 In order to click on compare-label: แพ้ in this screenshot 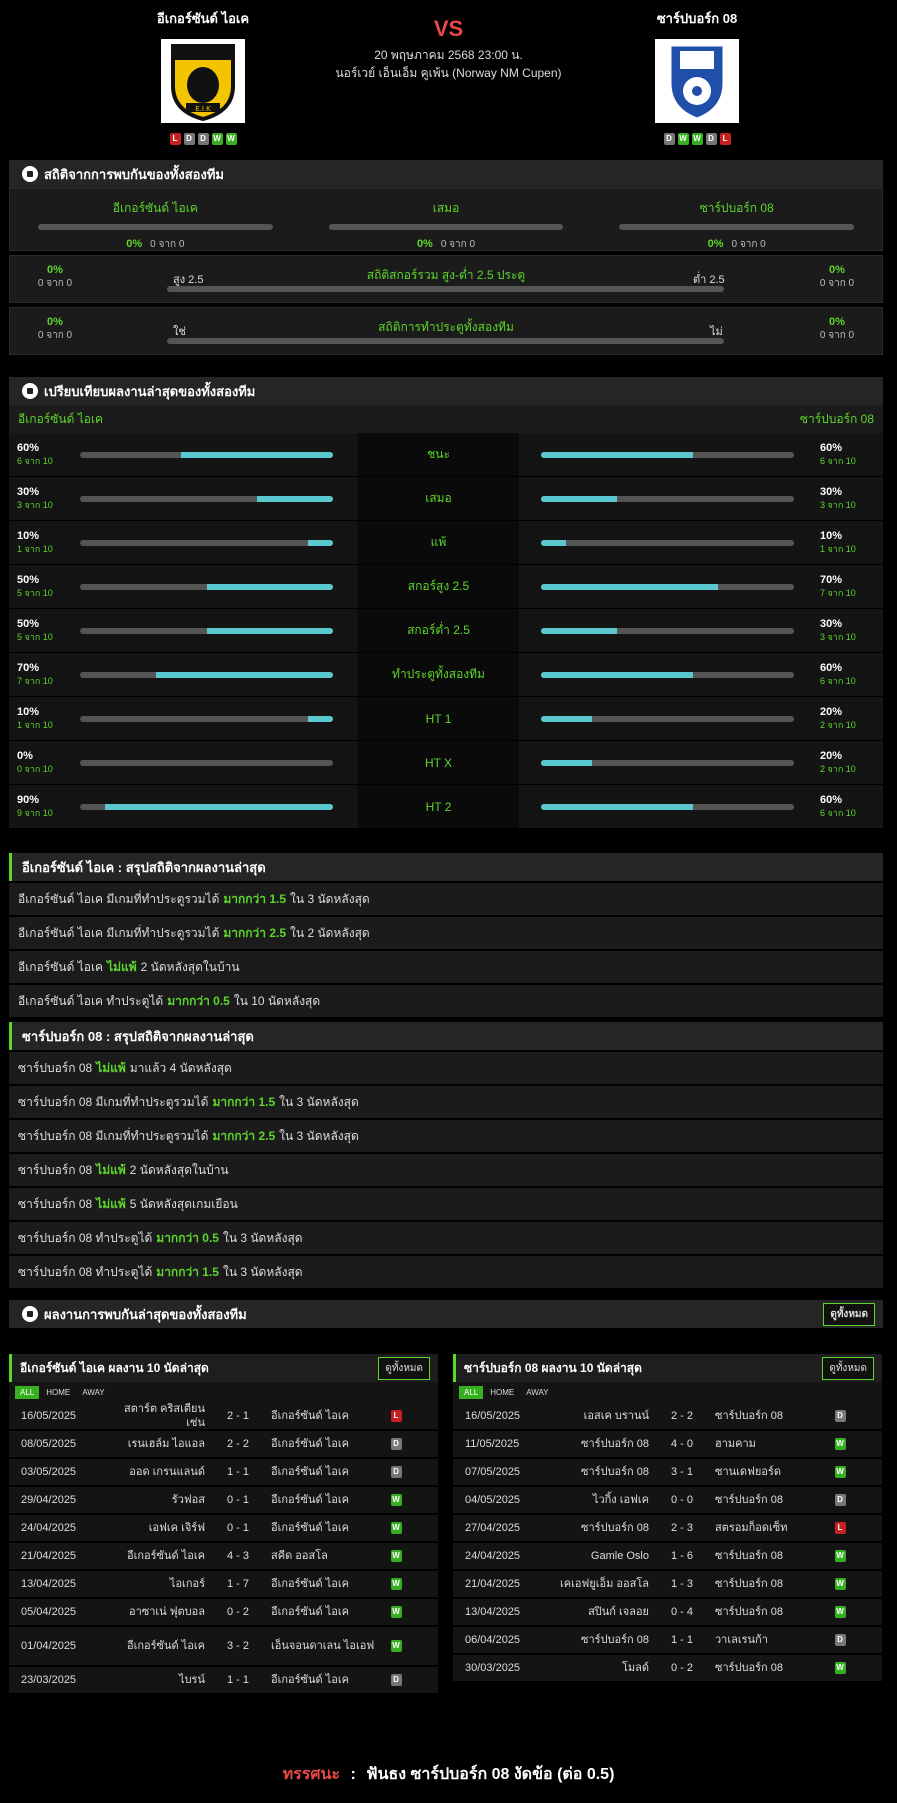, I will do `click(438, 542)`.